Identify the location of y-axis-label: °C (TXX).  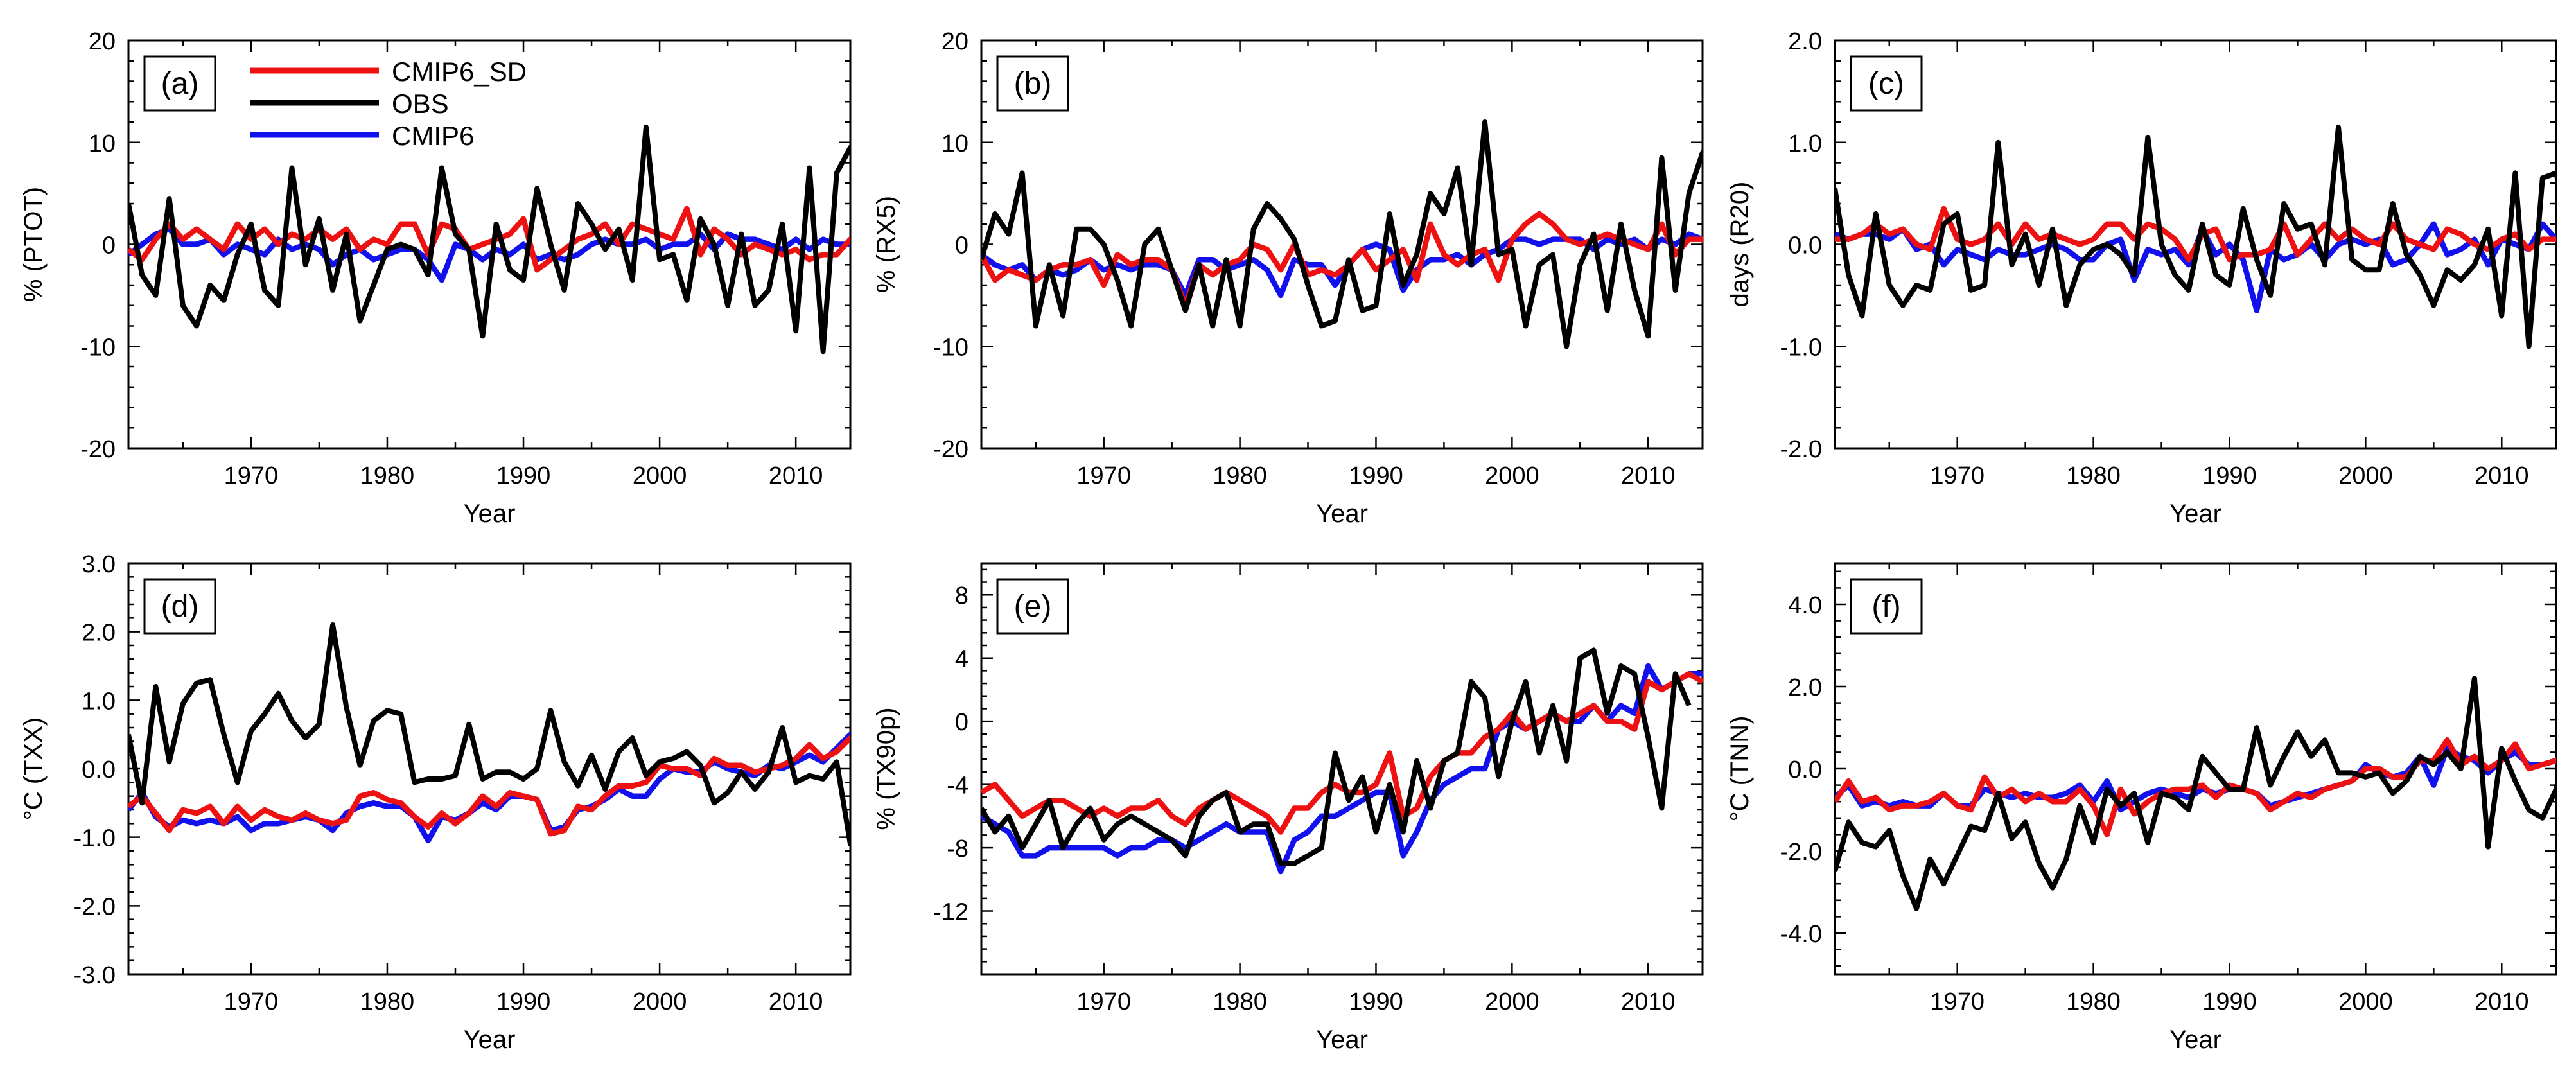
(33, 768).